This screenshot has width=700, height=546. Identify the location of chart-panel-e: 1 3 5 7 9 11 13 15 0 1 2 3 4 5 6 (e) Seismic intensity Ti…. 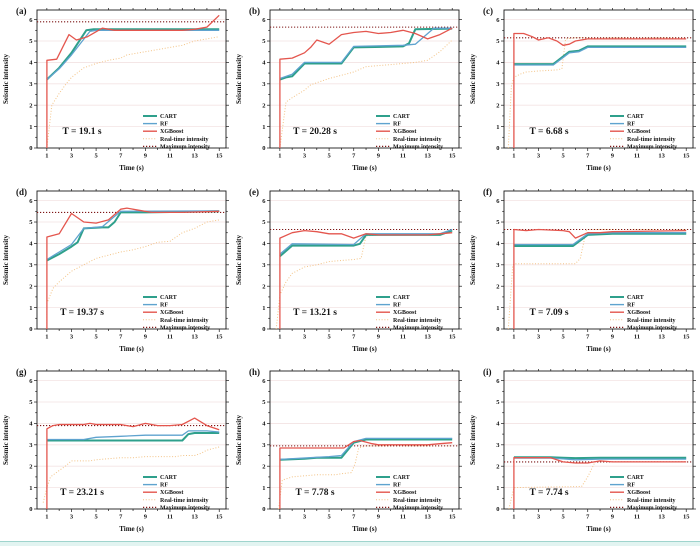
(349, 271).